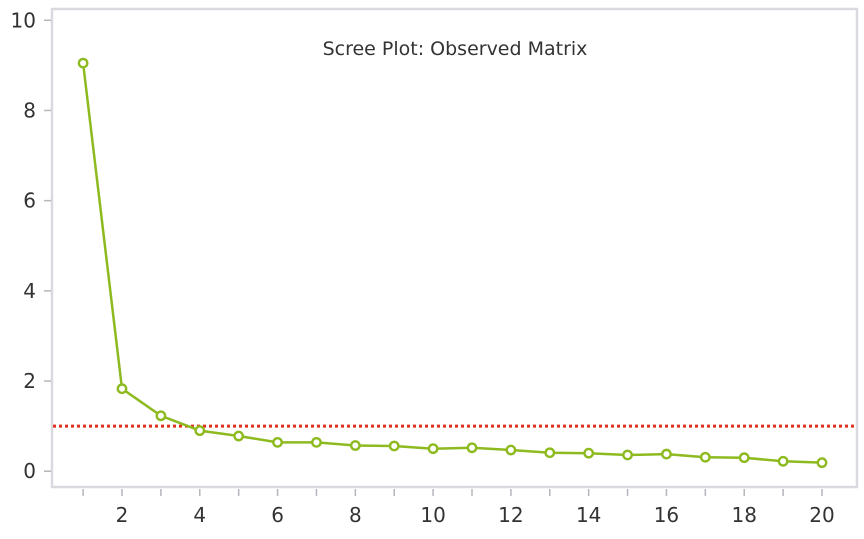 This screenshot has width=864, height=539. Describe the element at coordinates (588, 515) in the screenshot. I see `x-tick-label: 14` at that location.